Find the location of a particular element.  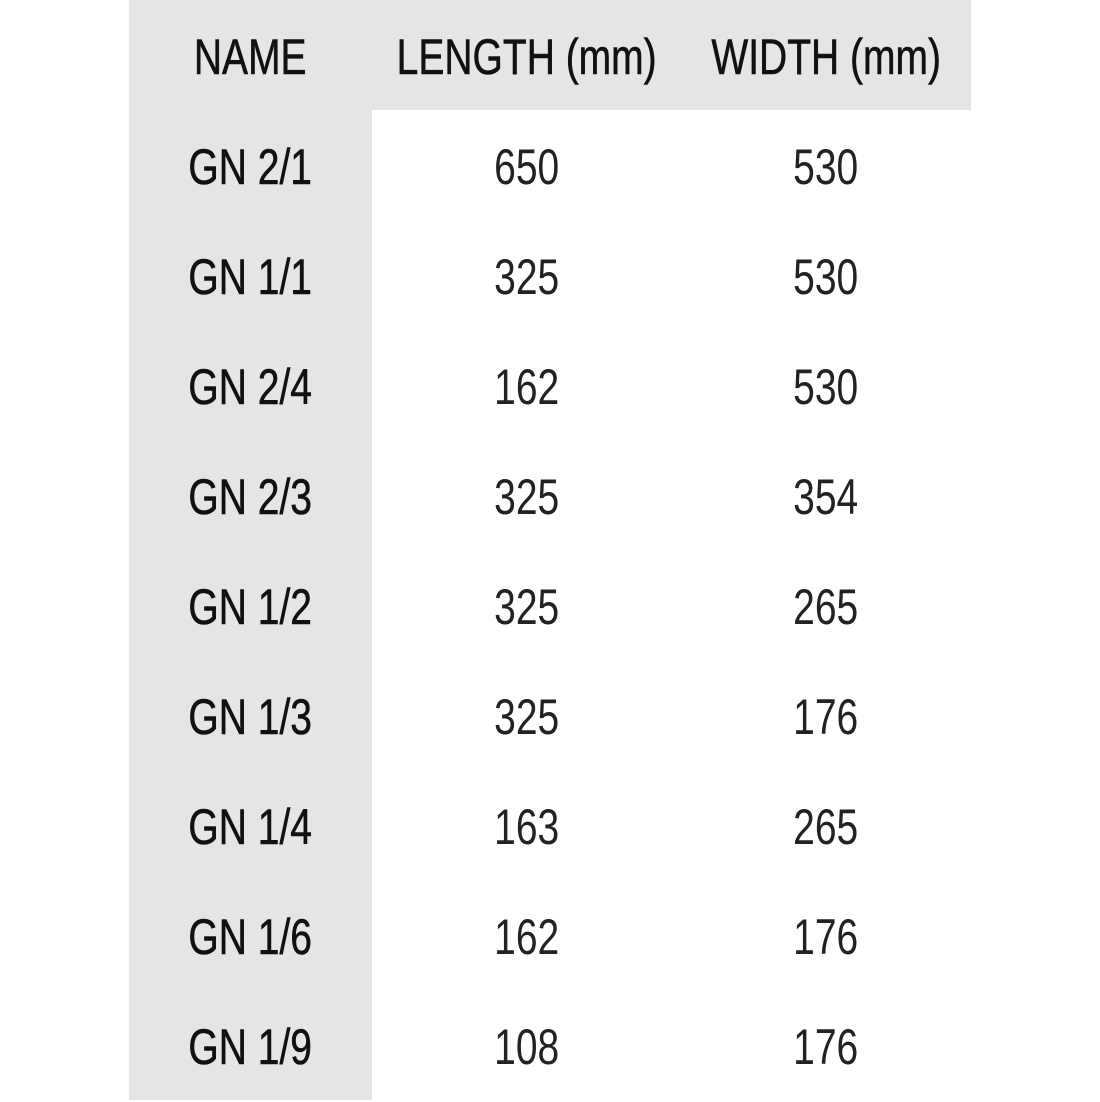

cell-text: GN 2/3 is located at coordinates (250, 497).